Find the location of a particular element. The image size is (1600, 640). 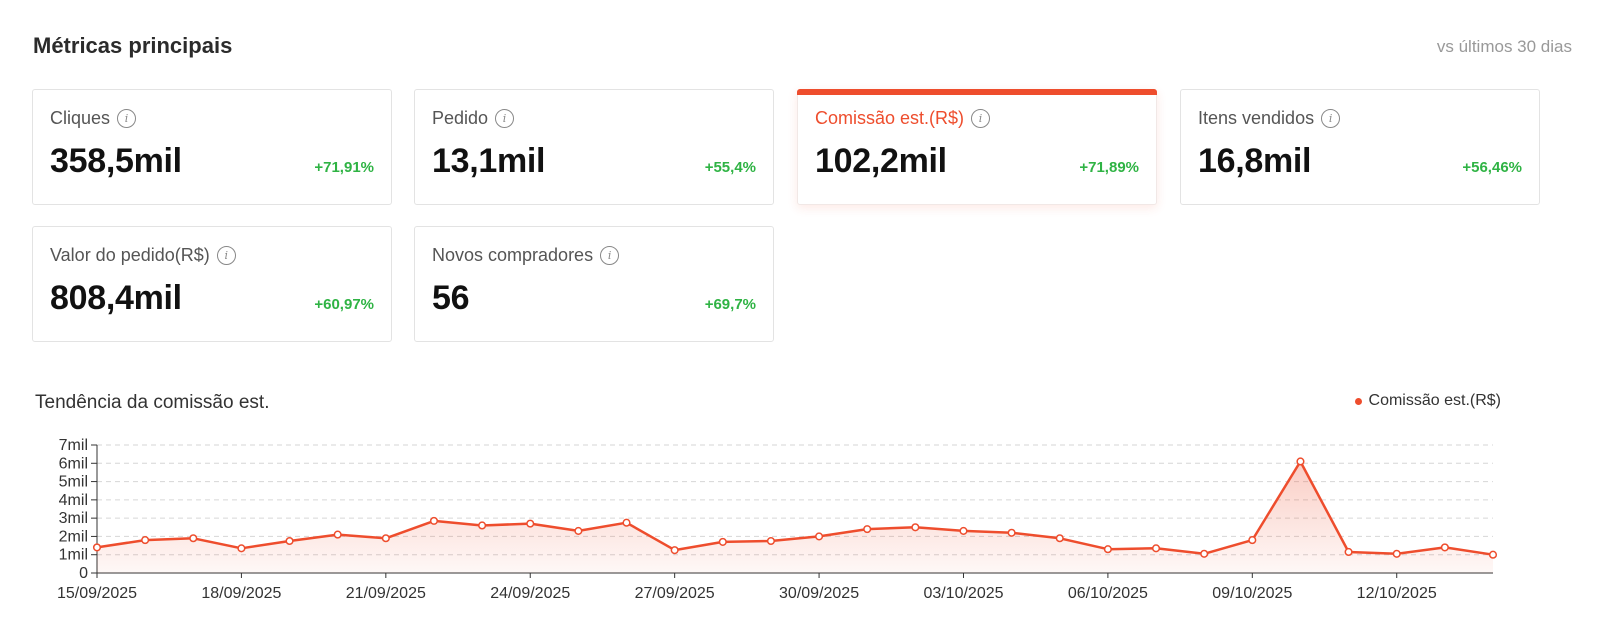

legend-label: Comissão est.(R$) is located at coordinates (1434, 400).